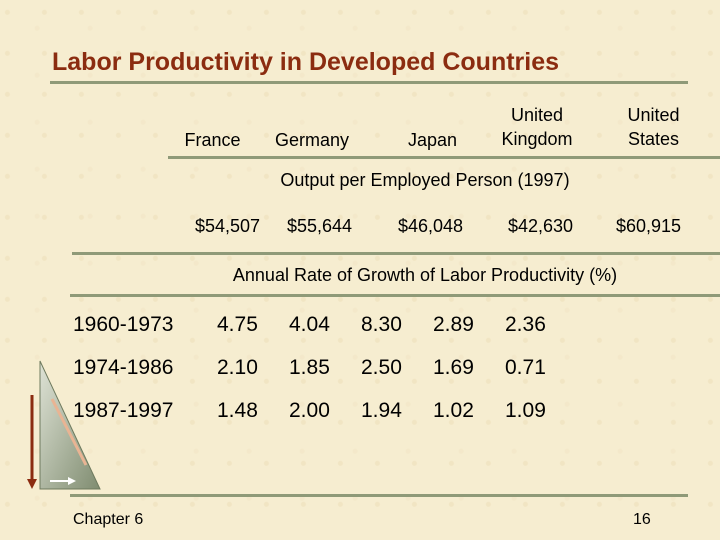  Describe the element at coordinates (237, 410) in the screenshot. I see `growth-value: 1.48` at that location.